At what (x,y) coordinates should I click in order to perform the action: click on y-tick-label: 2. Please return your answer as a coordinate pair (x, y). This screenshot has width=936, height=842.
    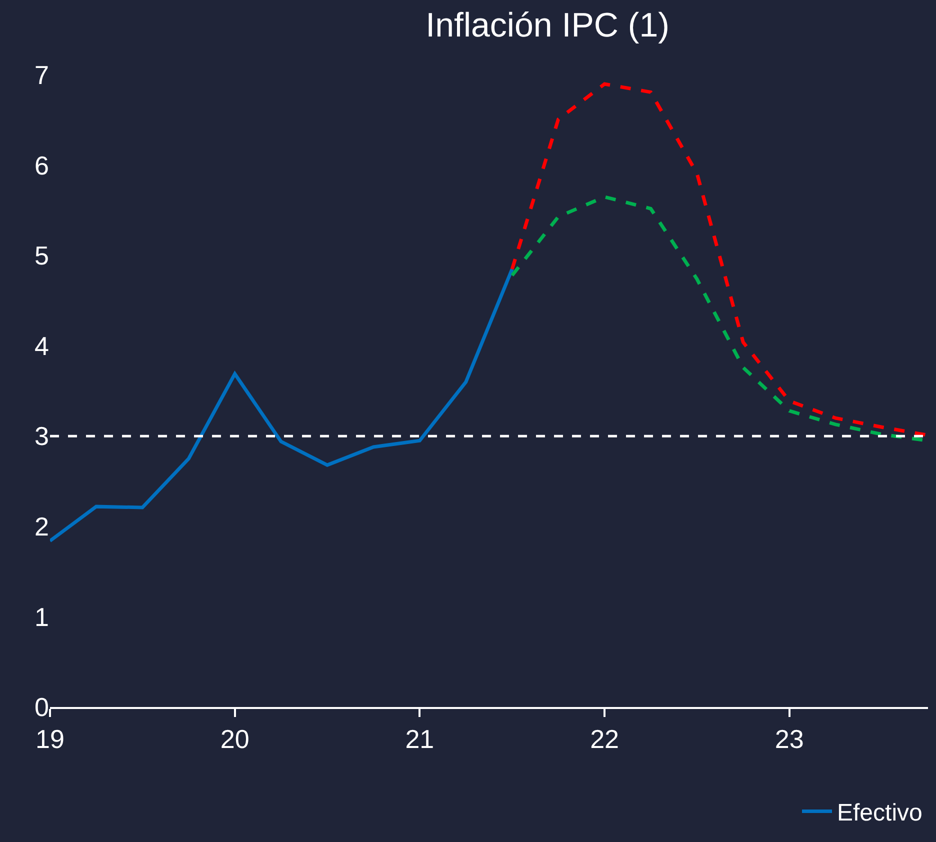
    Looking at the image, I should click on (41, 527).